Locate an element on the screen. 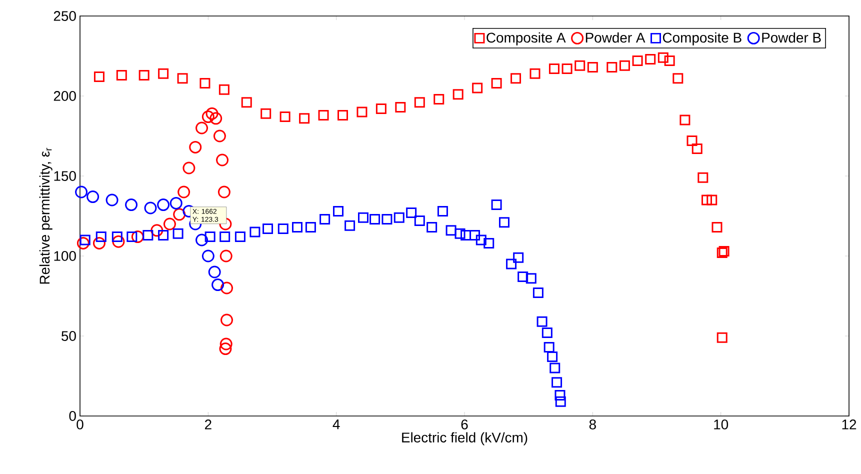 The image size is (861, 474). y-tick-label: 250 is located at coordinates (65, 16).